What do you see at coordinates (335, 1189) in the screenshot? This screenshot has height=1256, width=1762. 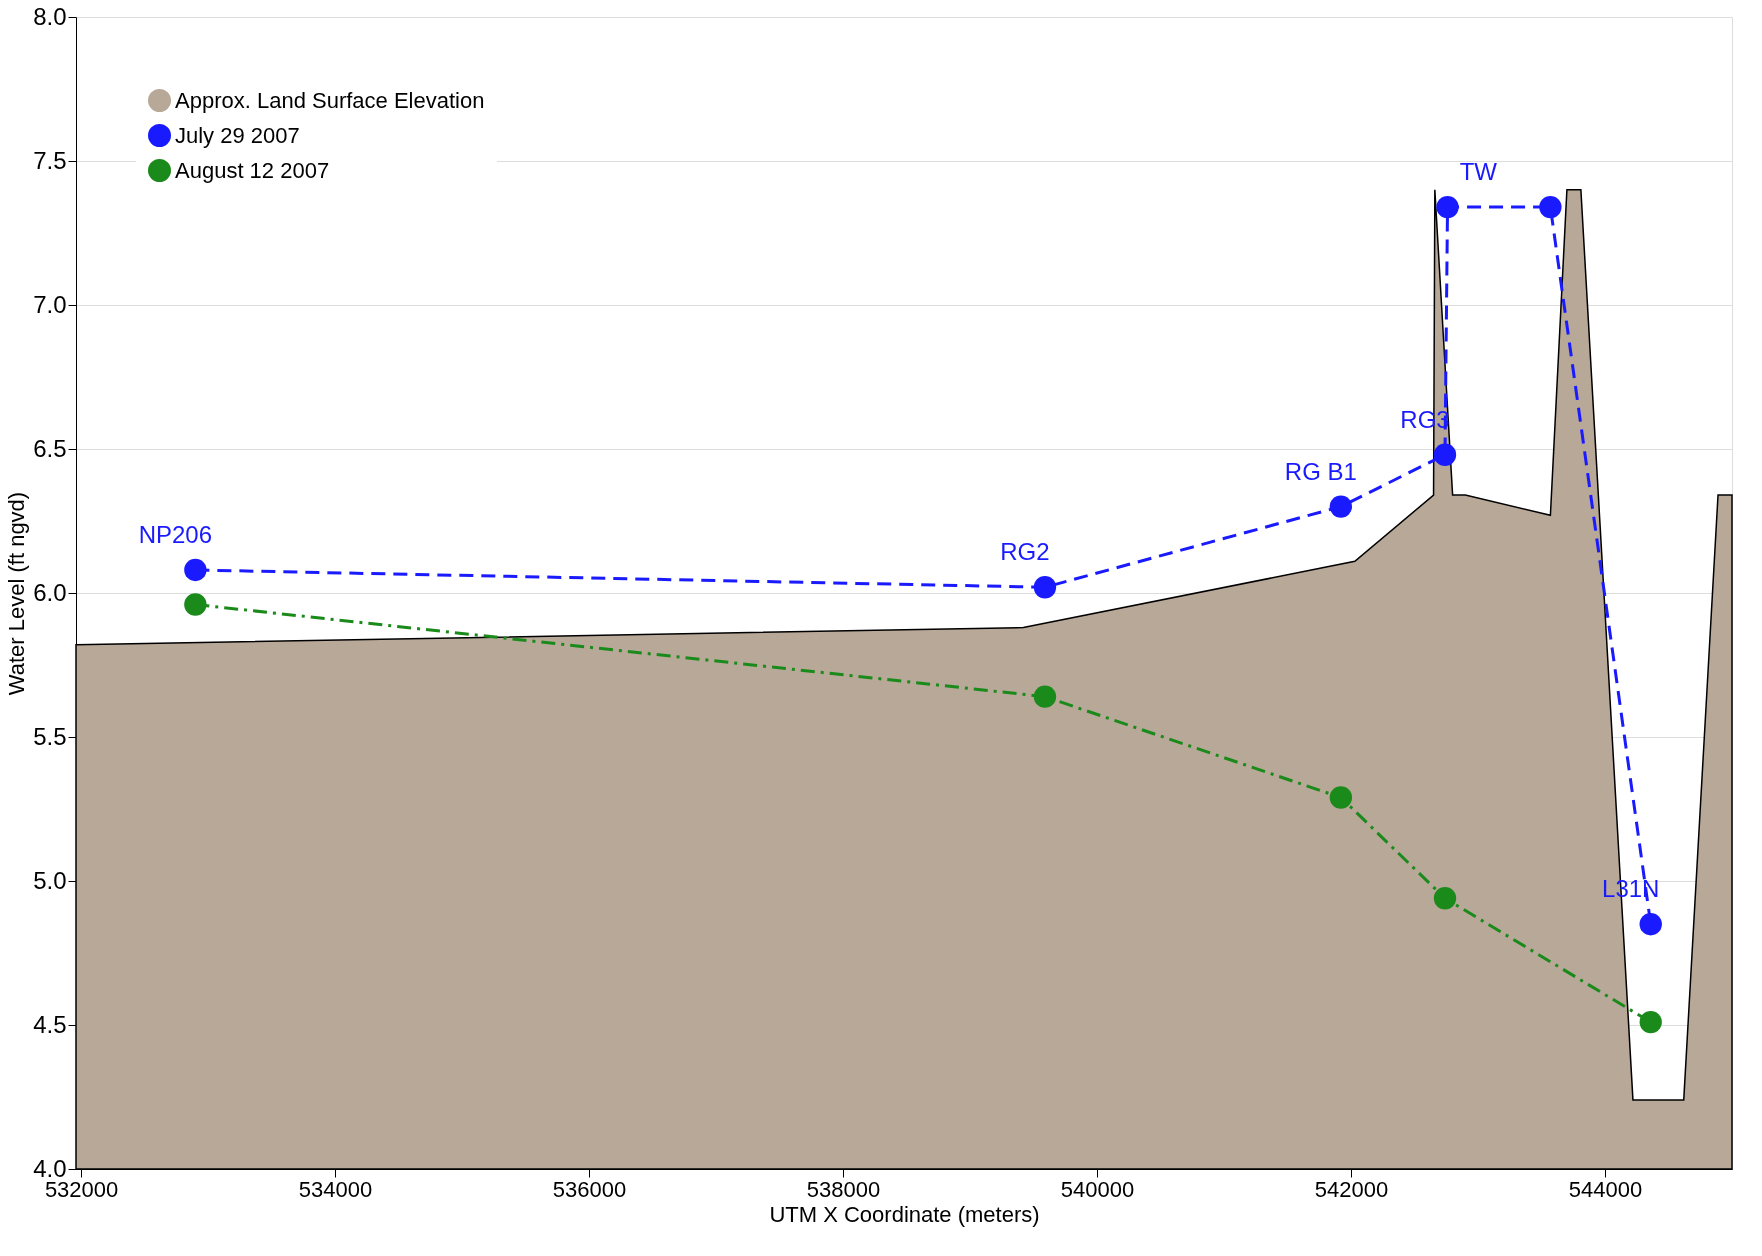 I see `x-tick-label: 534000` at bounding box center [335, 1189].